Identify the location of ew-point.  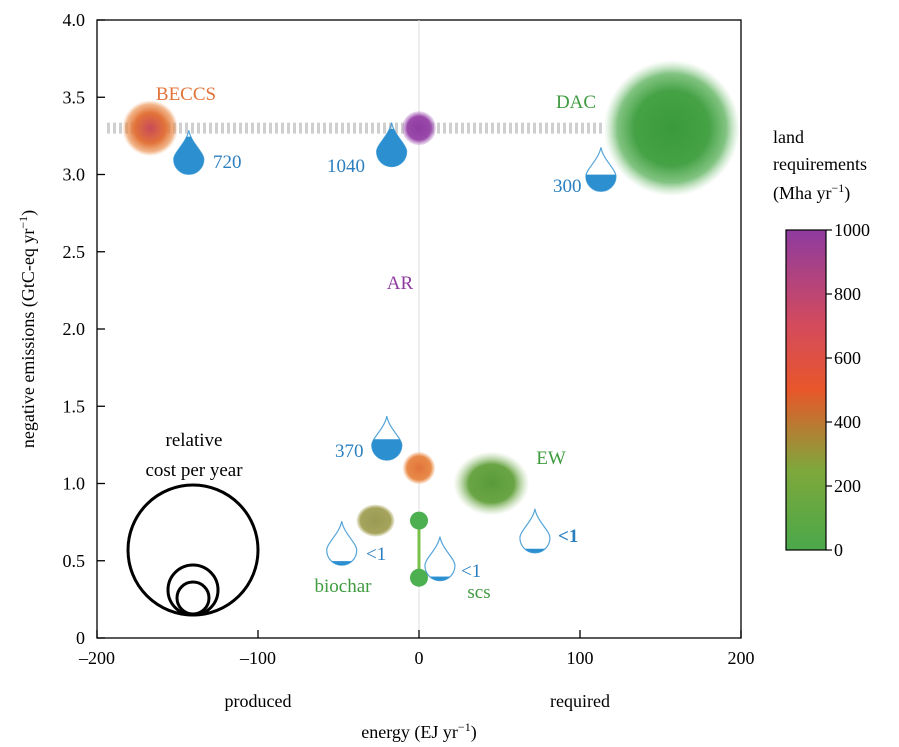
(491, 483).